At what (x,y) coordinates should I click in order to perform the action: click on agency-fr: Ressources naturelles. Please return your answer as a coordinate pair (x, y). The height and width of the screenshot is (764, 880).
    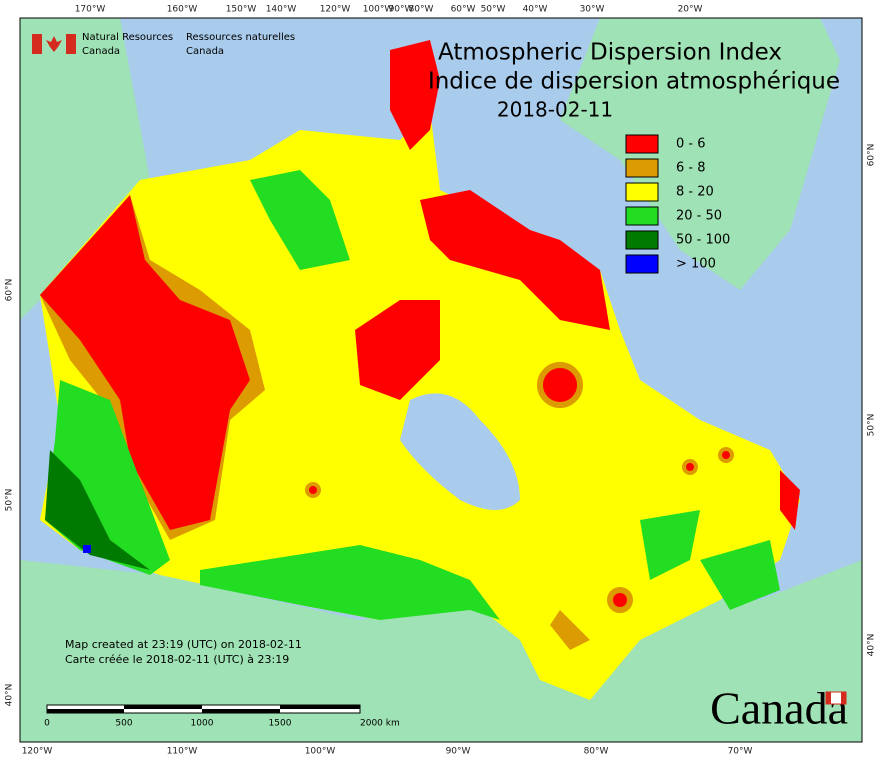
    Looking at the image, I should click on (240, 37).